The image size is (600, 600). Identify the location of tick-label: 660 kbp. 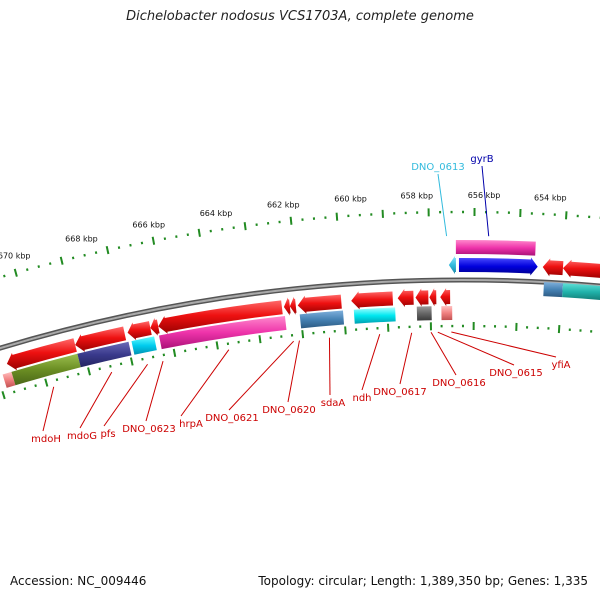
(350, 199).